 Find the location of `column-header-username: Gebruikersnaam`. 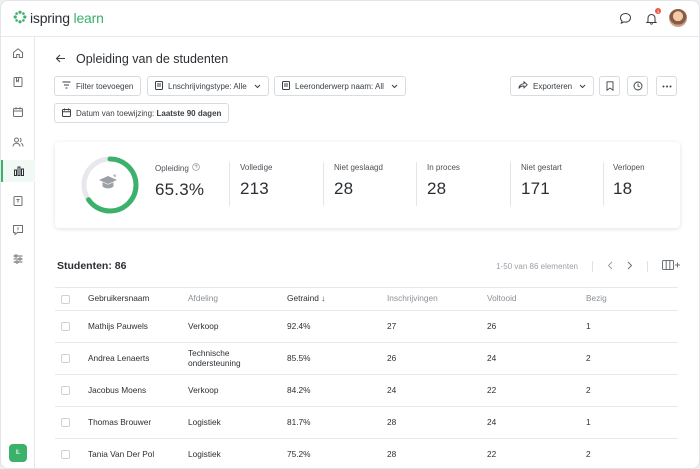

column-header-username: Gebruikersnaam is located at coordinates (119, 298).